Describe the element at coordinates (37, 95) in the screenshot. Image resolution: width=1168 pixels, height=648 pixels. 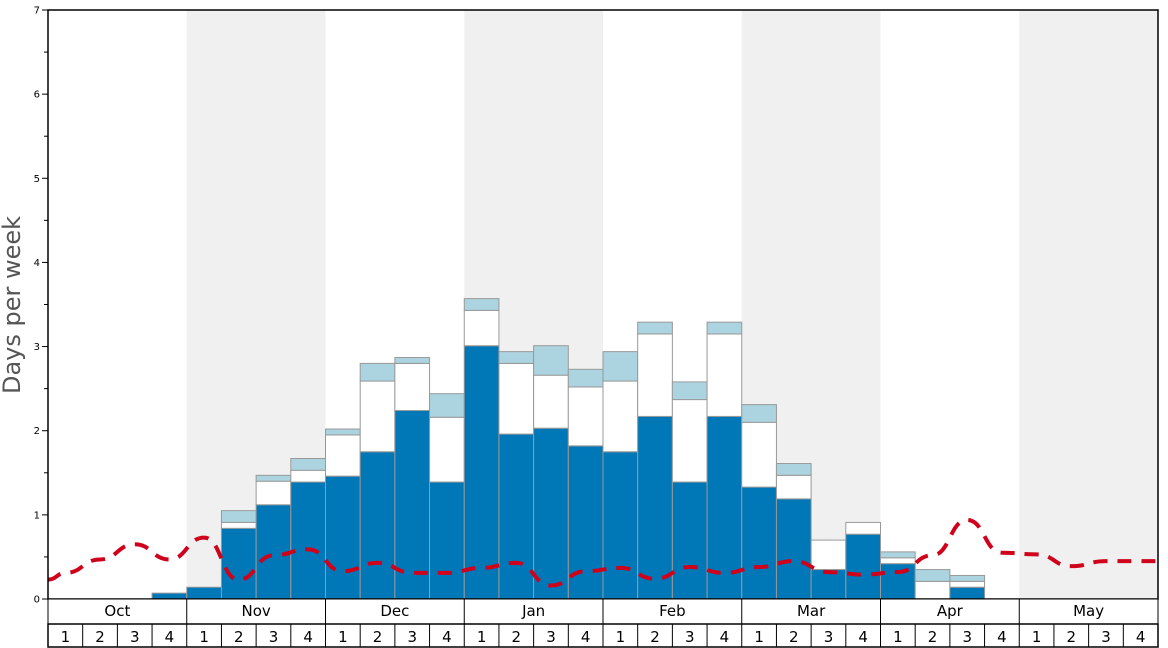
I see `y-tick-label: 6` at that location.